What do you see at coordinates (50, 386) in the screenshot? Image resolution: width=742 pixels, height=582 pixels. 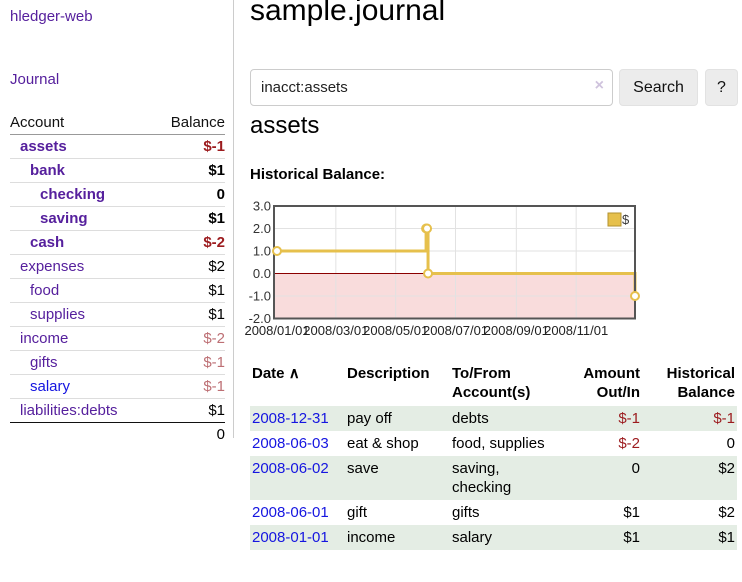 I see `account-link: salary` at bounding box center [50, 386].